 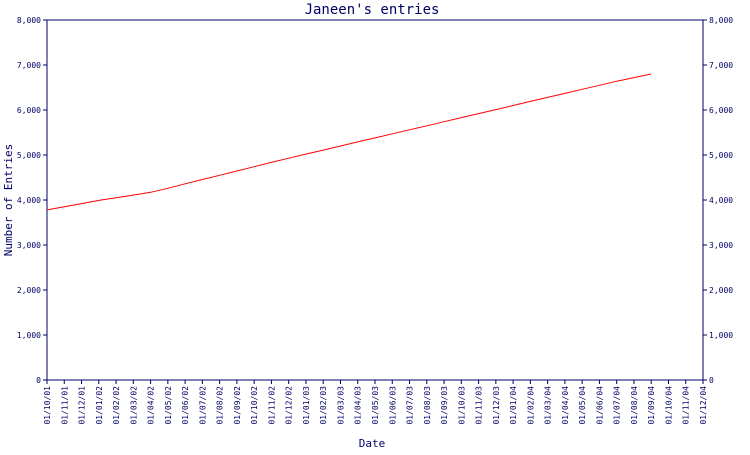 I want to click on x-tick-label: 01/11/02, so click(x=271, y=405).